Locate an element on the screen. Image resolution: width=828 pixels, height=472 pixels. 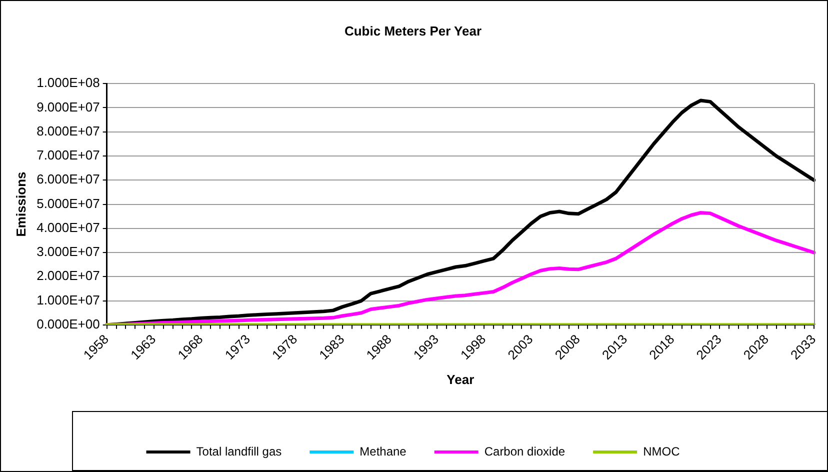
y-tick-label: 8.000E+07 is located at coordinates (68, 130).